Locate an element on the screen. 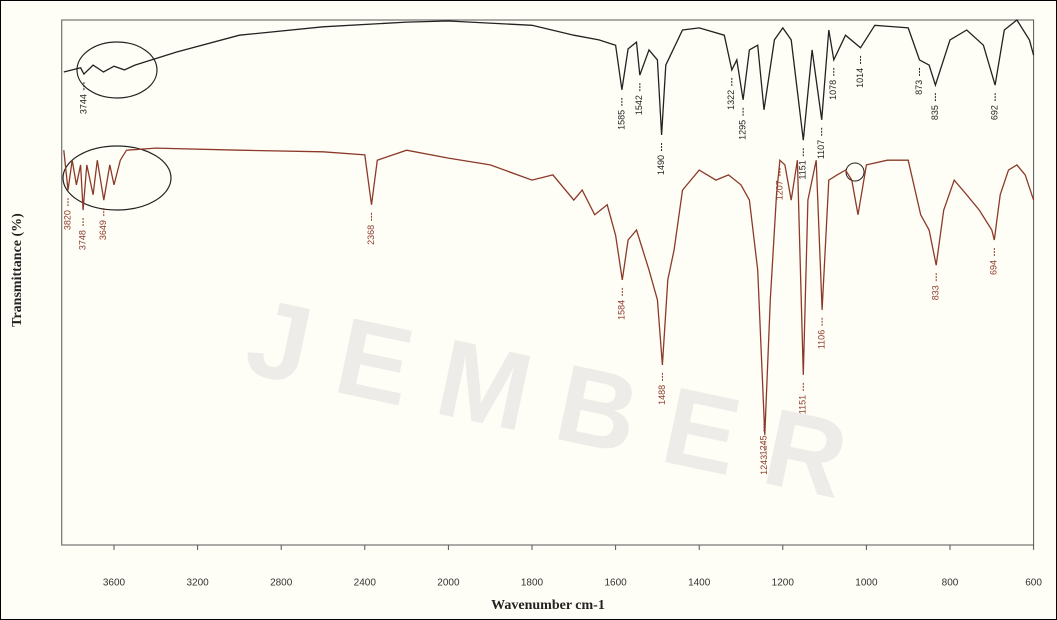 This screenshot has height=620, width=1057. peak-label: 833 is located at coordinates (936, 292).